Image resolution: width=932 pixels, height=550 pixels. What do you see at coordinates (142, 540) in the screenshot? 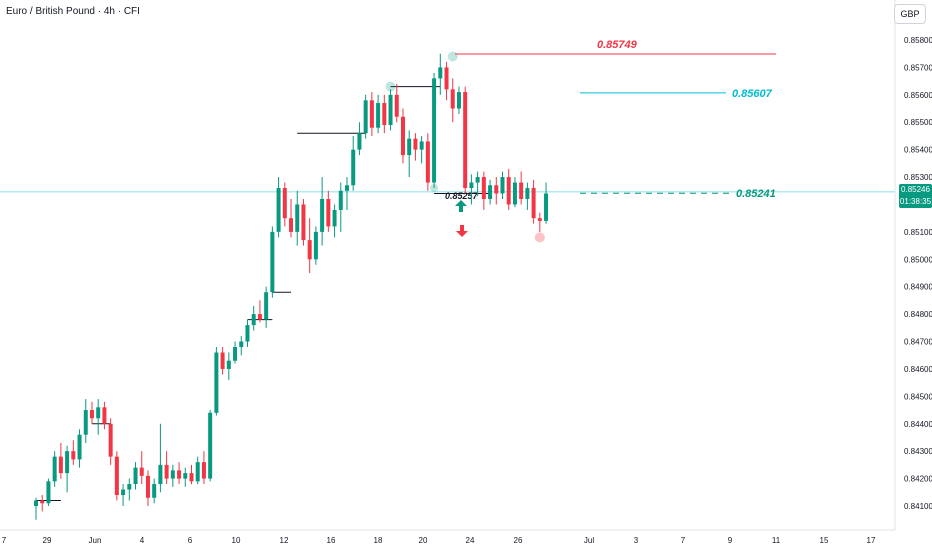
I see `x-tick-label: 4` at bounding box center [142, 540].